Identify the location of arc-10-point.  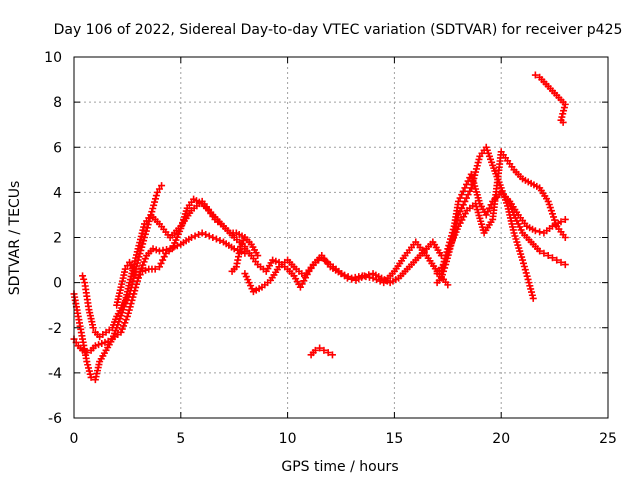
(565, 237).